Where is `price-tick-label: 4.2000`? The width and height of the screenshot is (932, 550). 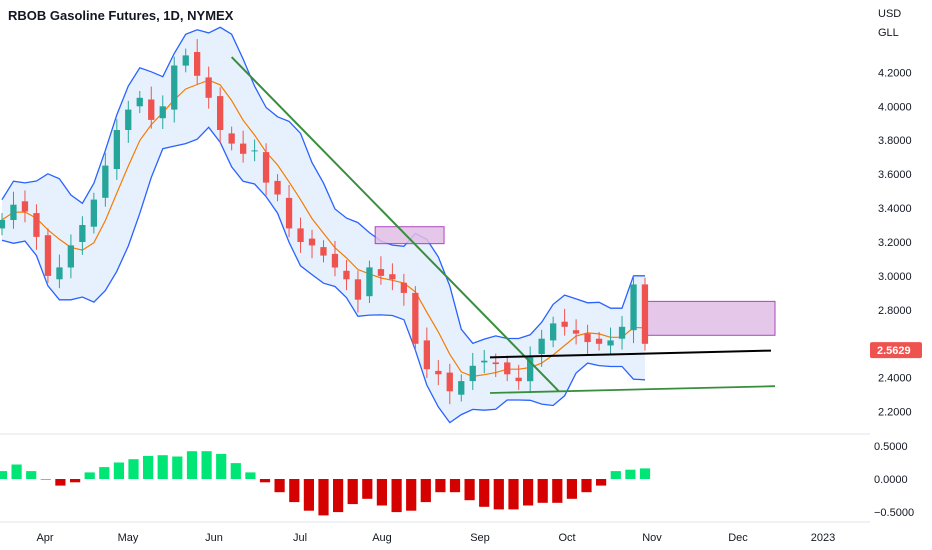
price-tick-label: 4.2000 is located at coordinates (895, 73).